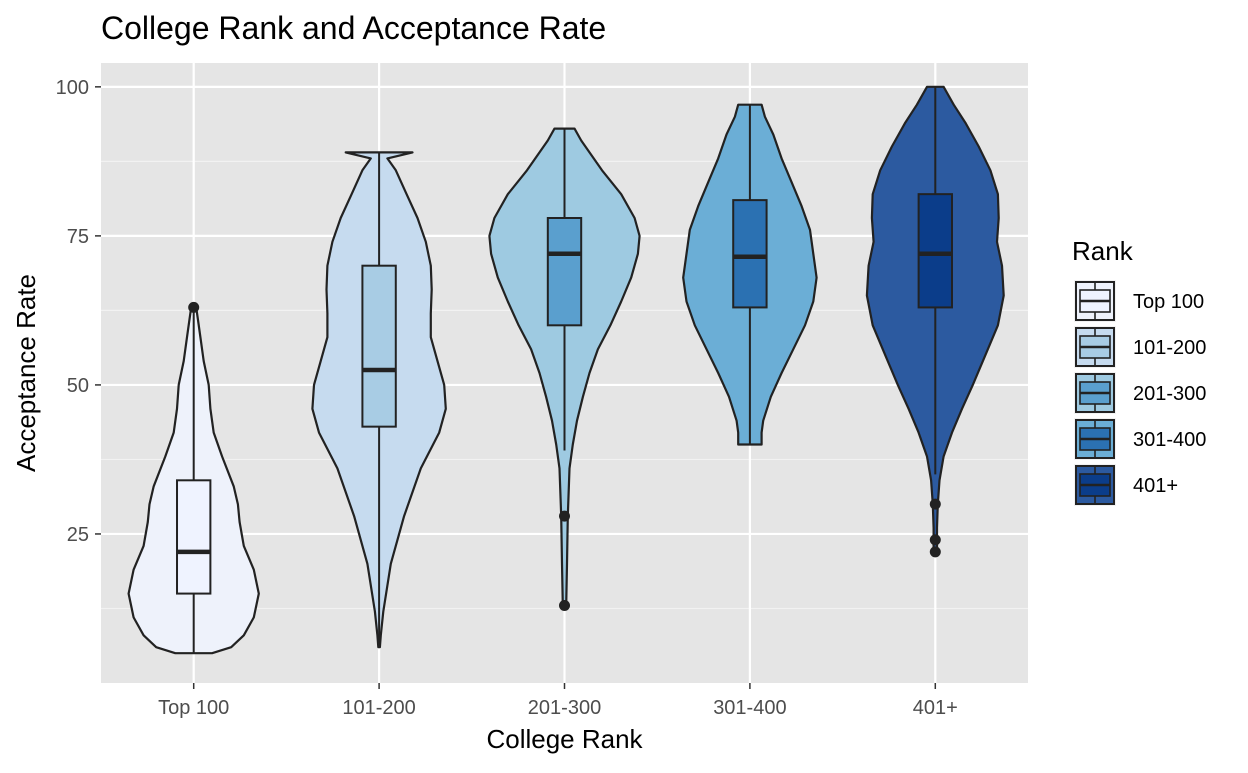  I want to click on legend-label: 201-300, so click(1169, 394).